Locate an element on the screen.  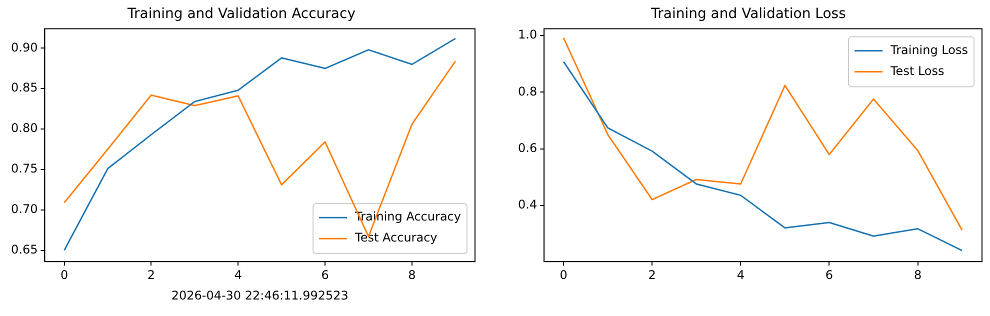
y-tick-label: 0.8 is located at coordinates (528, 91).